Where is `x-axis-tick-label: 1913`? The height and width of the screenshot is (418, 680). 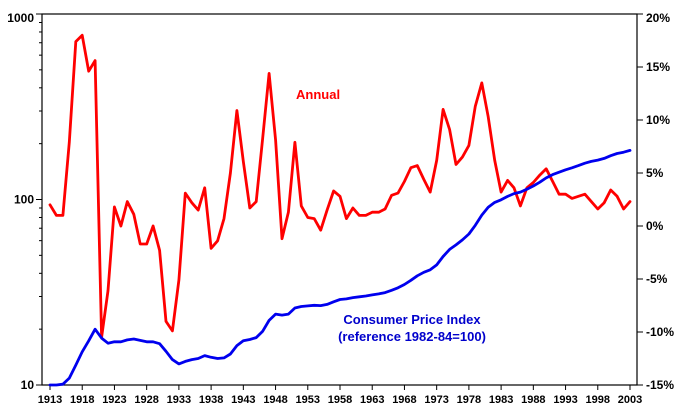
x-axis-tick-label: 1913 is located at coordinates (50, 400).